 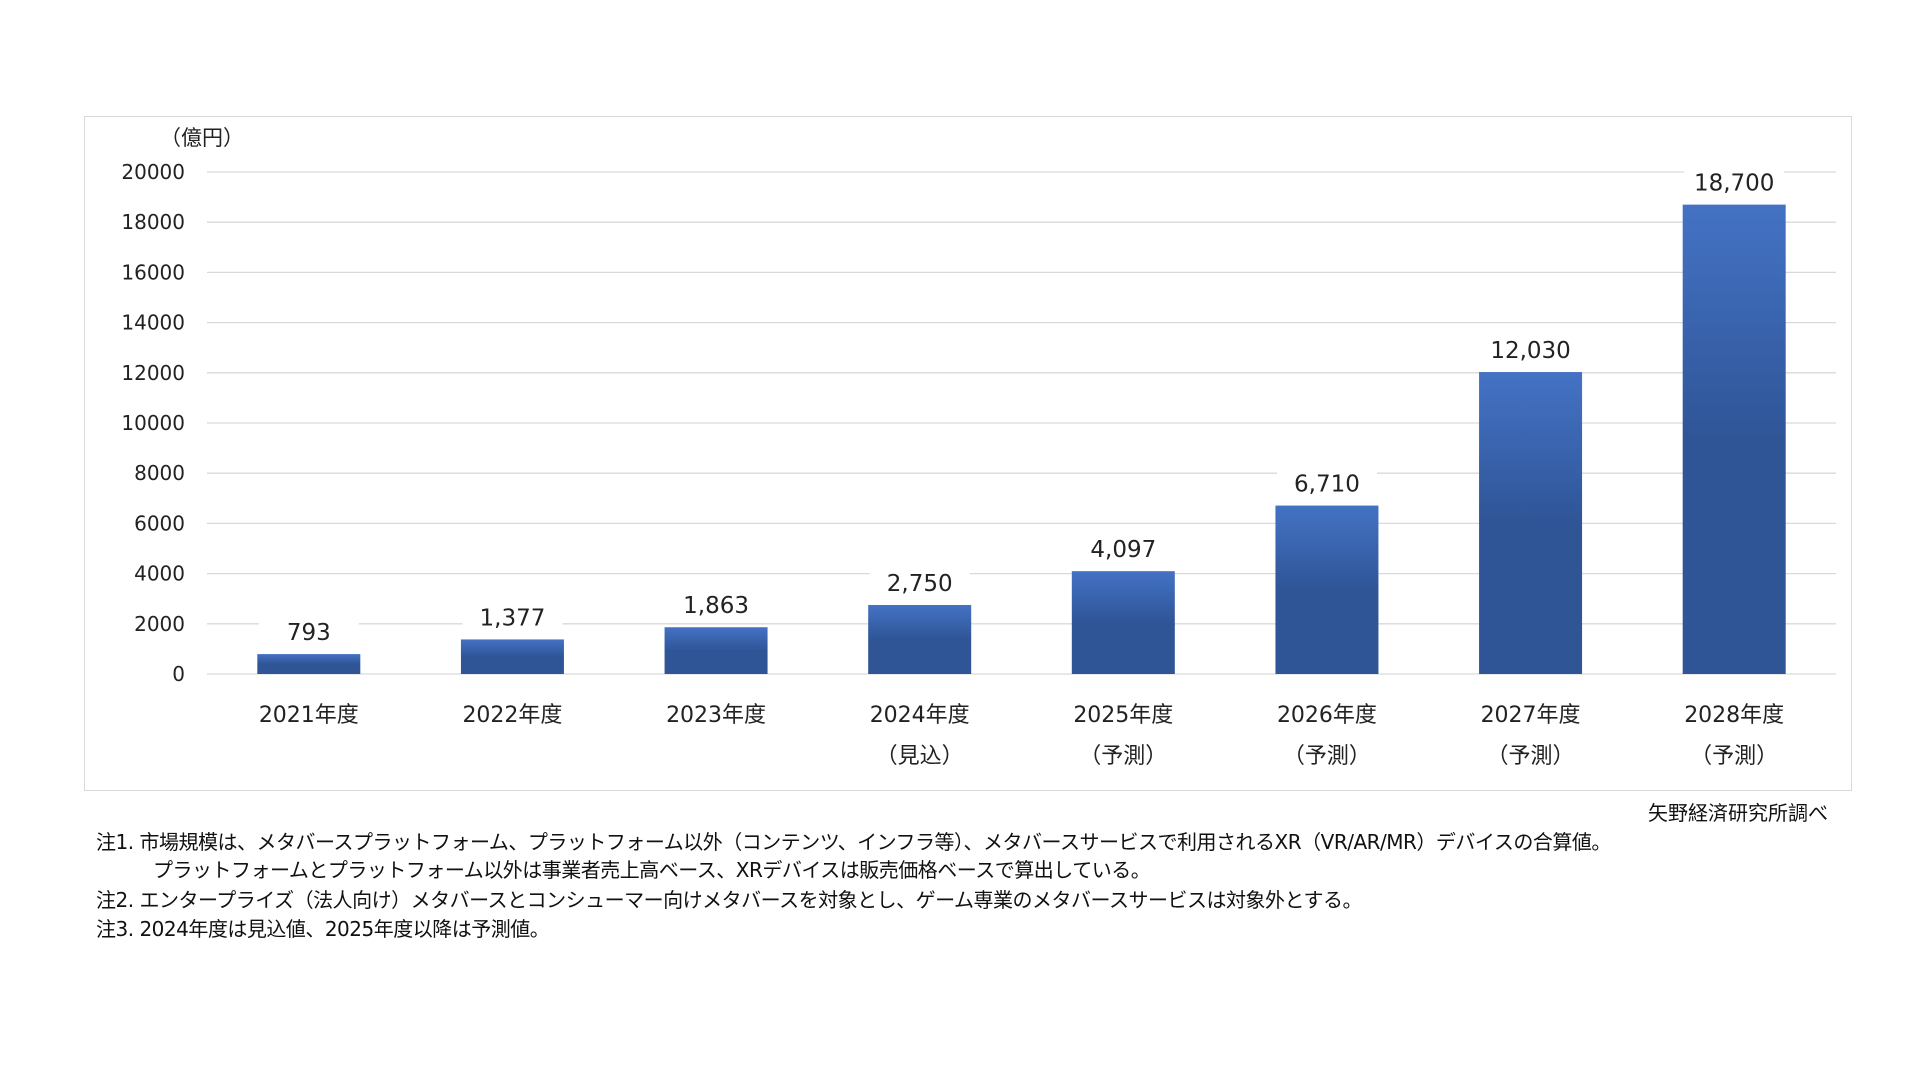 I want to click on data-label: 6,710, so click(x=1327, y=485).